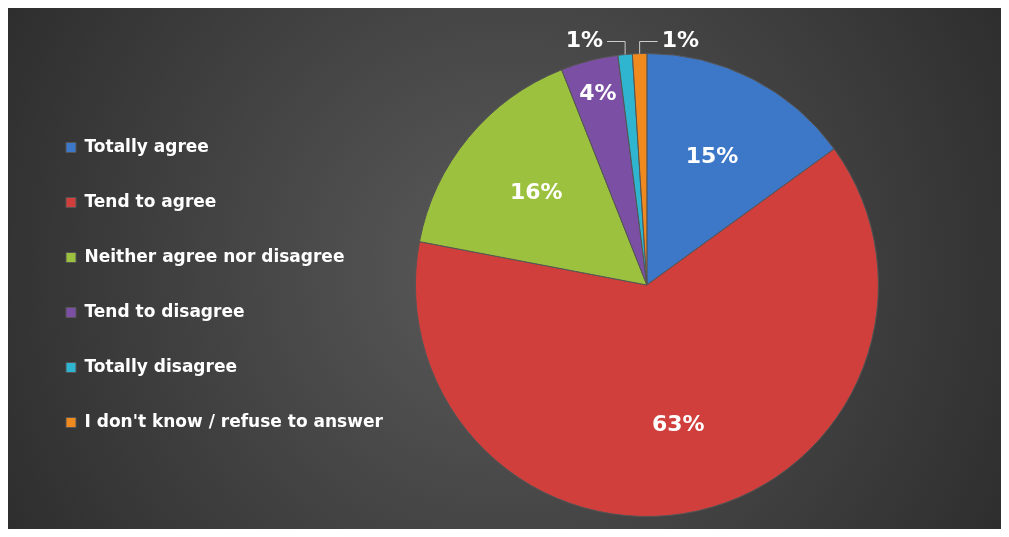 The height and width of the screenshot is (537, 1009). What do you see at coordinates (214, 255) in the screenshot?
I see `legend-label: Neither agree nor disagree` at bounding box center [214, 255].